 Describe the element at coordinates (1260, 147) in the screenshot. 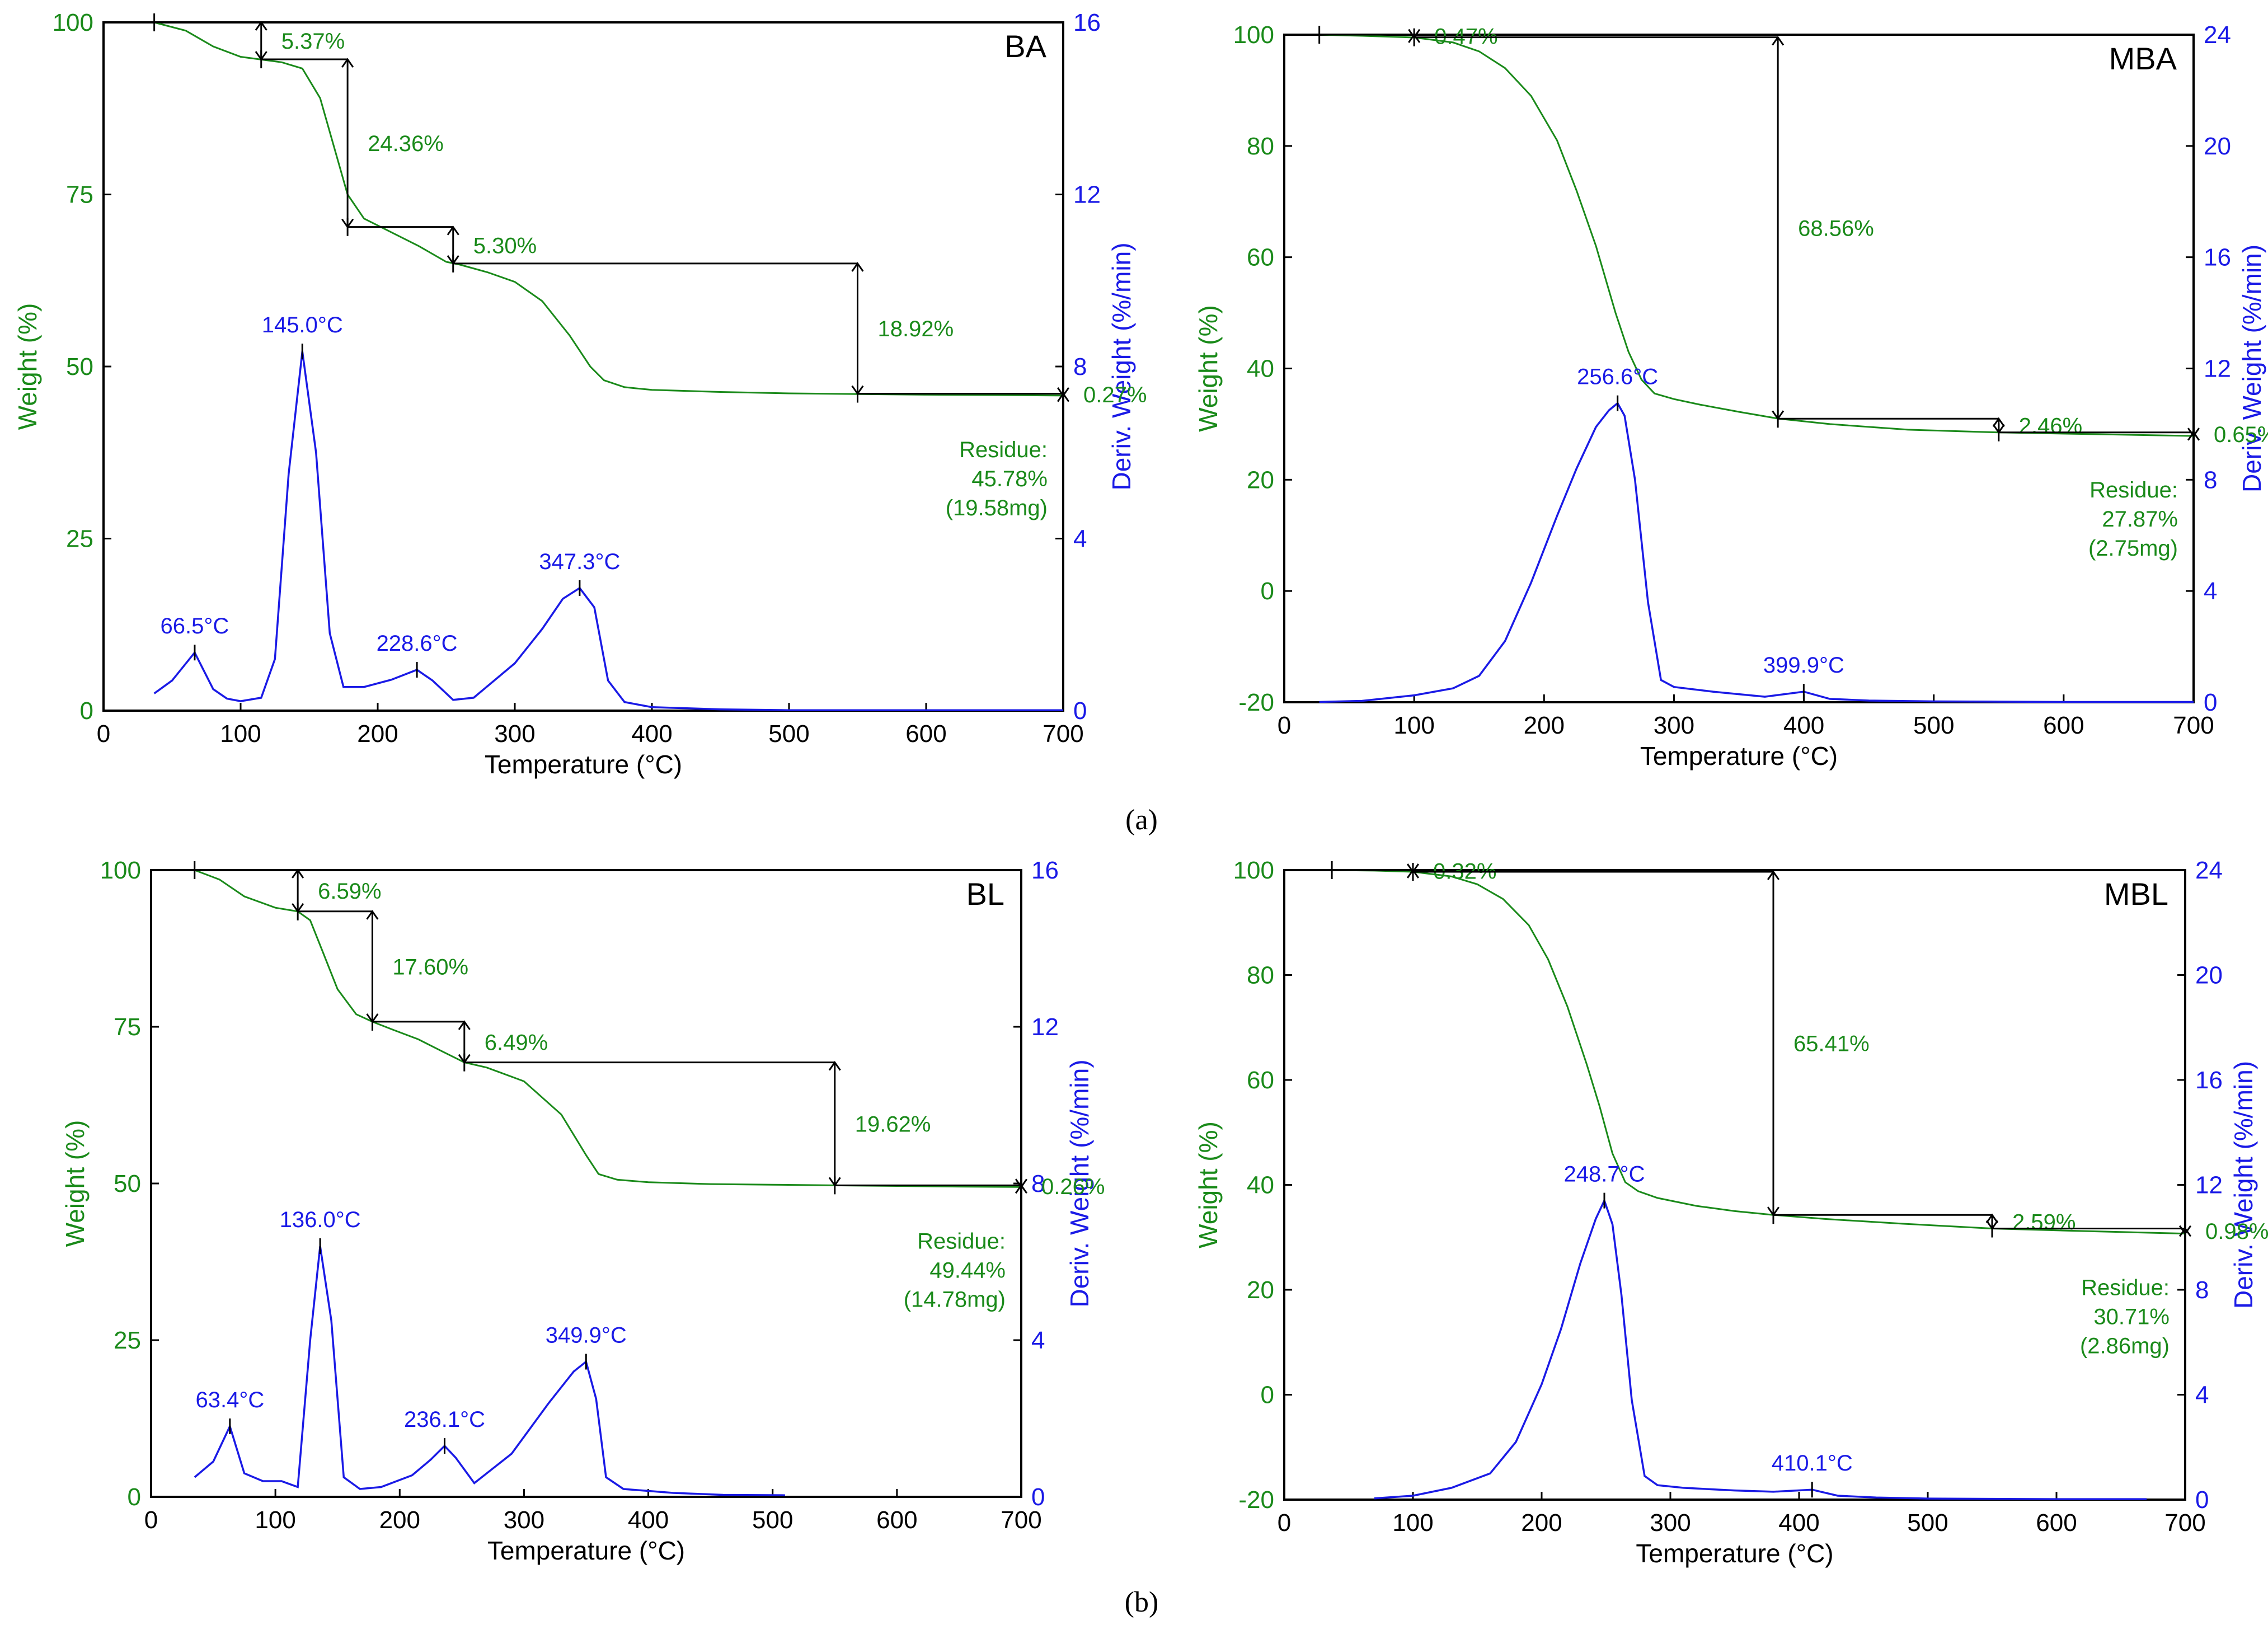

I see `y-tick-label: 80` at that location.